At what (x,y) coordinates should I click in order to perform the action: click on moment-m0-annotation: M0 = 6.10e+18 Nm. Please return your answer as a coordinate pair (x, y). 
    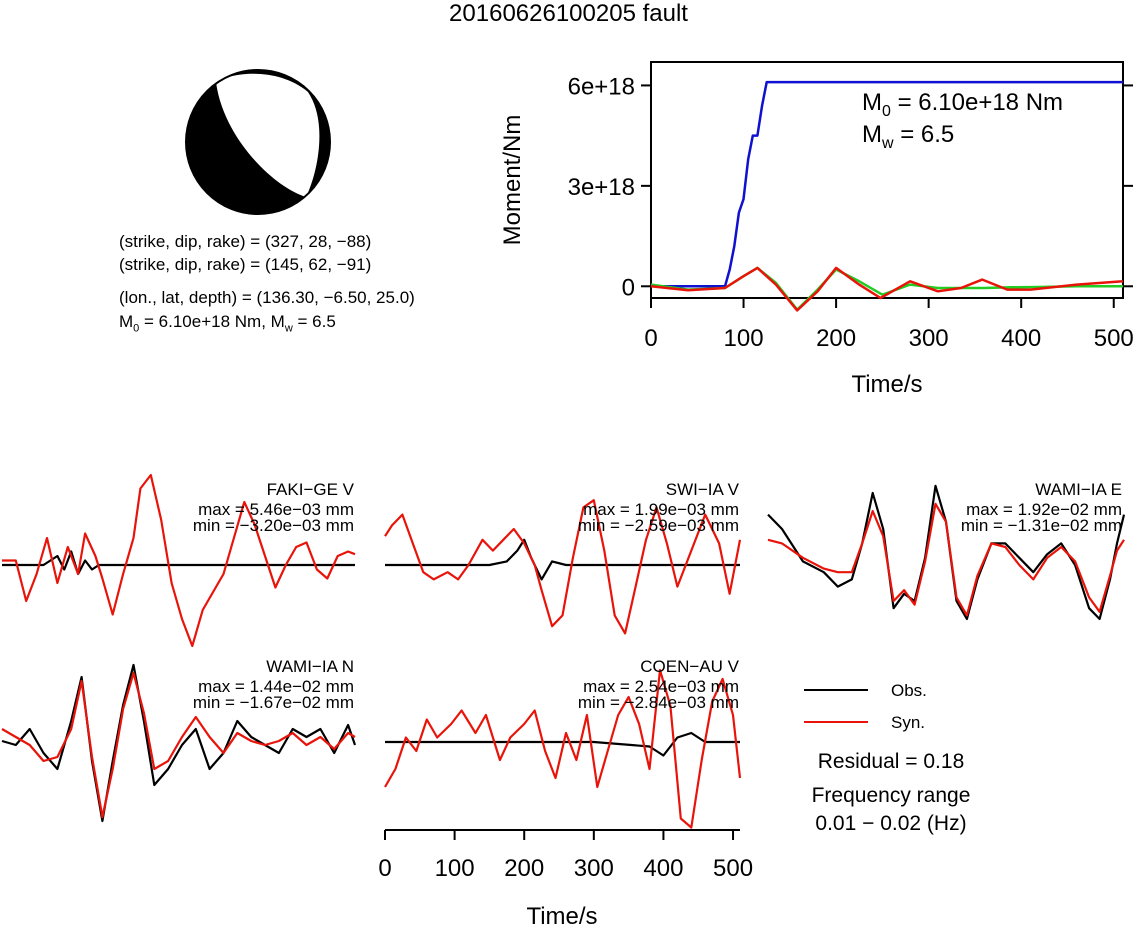
    Looking at the image, I should click on (962, 104).